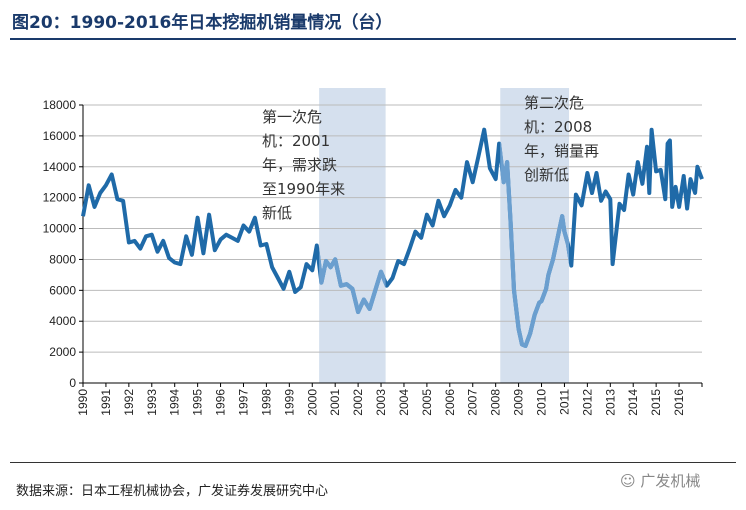  I want to click on x-tick-label: 1995, so click(198, 402).